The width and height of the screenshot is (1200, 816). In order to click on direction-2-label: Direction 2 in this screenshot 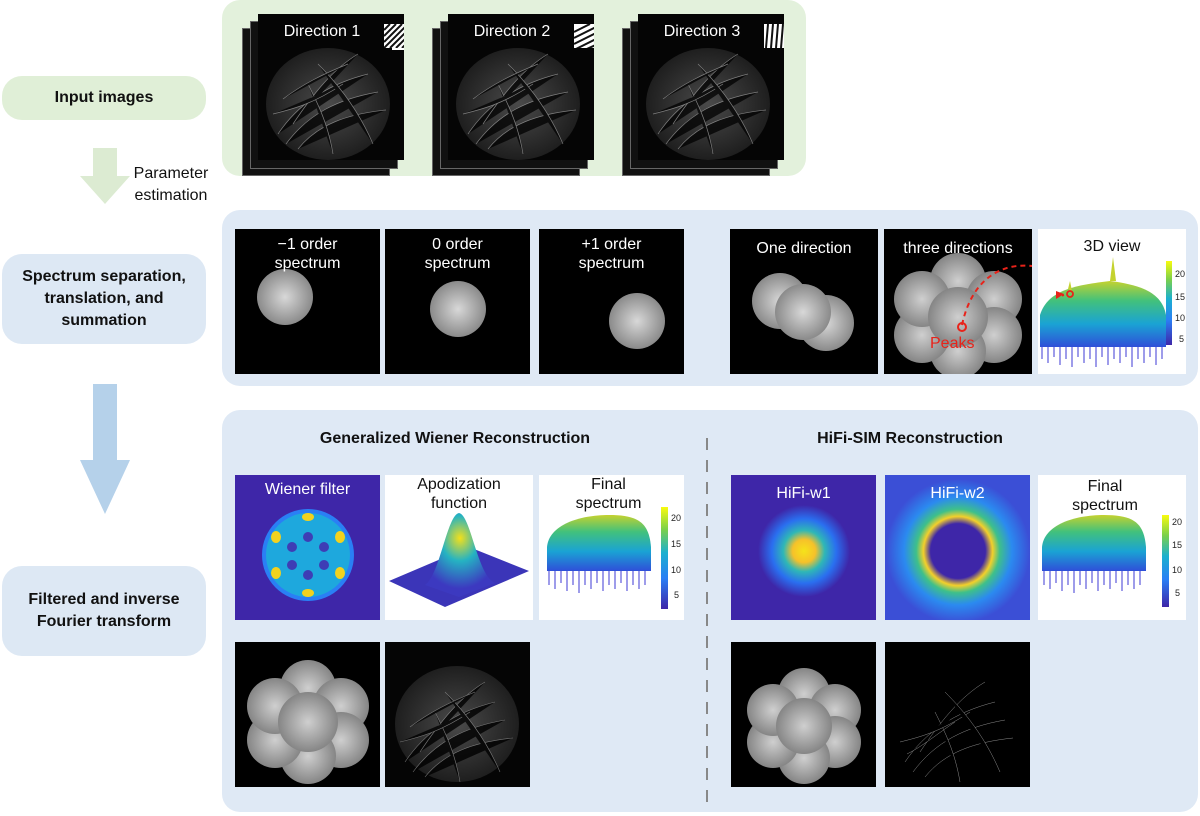, I will do `click(512, 31)`.